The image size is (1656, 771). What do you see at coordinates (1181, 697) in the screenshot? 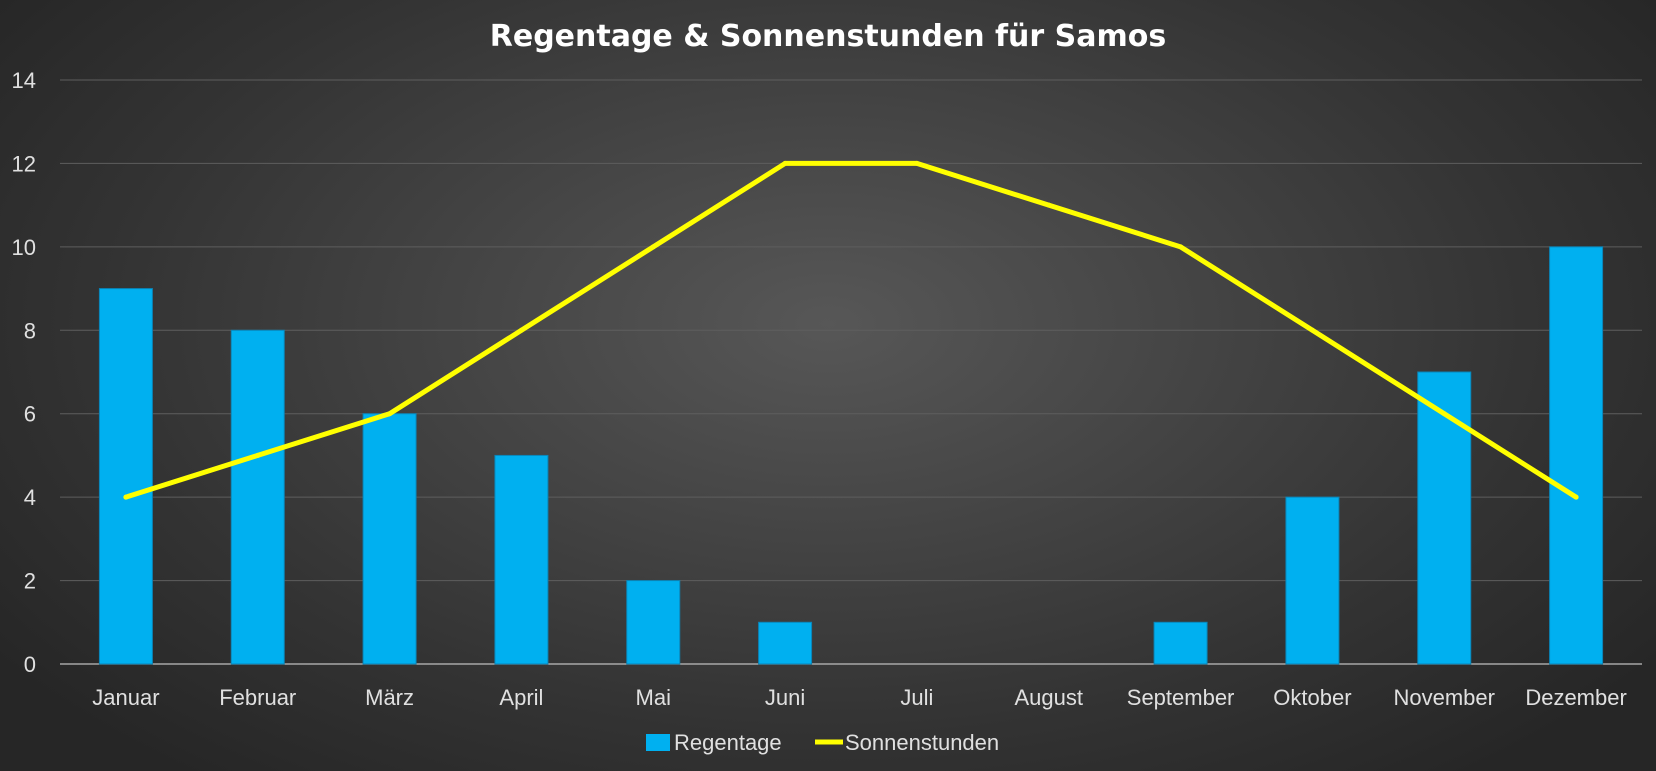
I see `x-tick-label: September` at bounding box center [1181, 697].